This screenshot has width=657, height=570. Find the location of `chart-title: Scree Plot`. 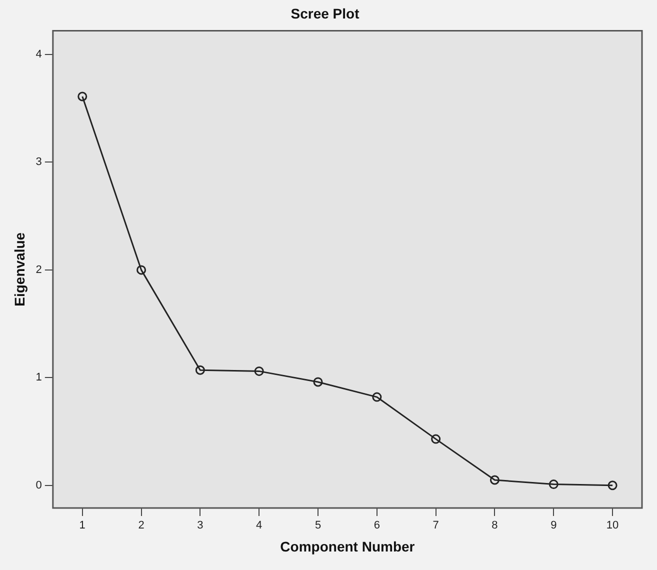

chart-title: Scree Plot is located at coordinates (325, 13).